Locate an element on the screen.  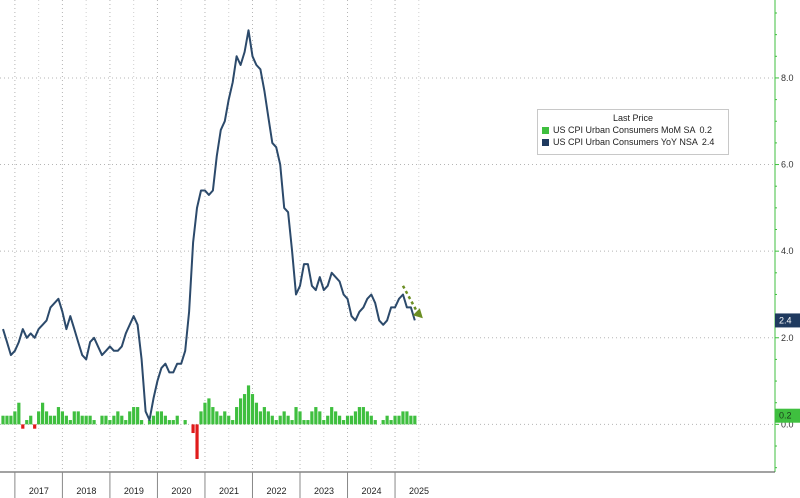
mom-bars is located at coordinates (209, 422).